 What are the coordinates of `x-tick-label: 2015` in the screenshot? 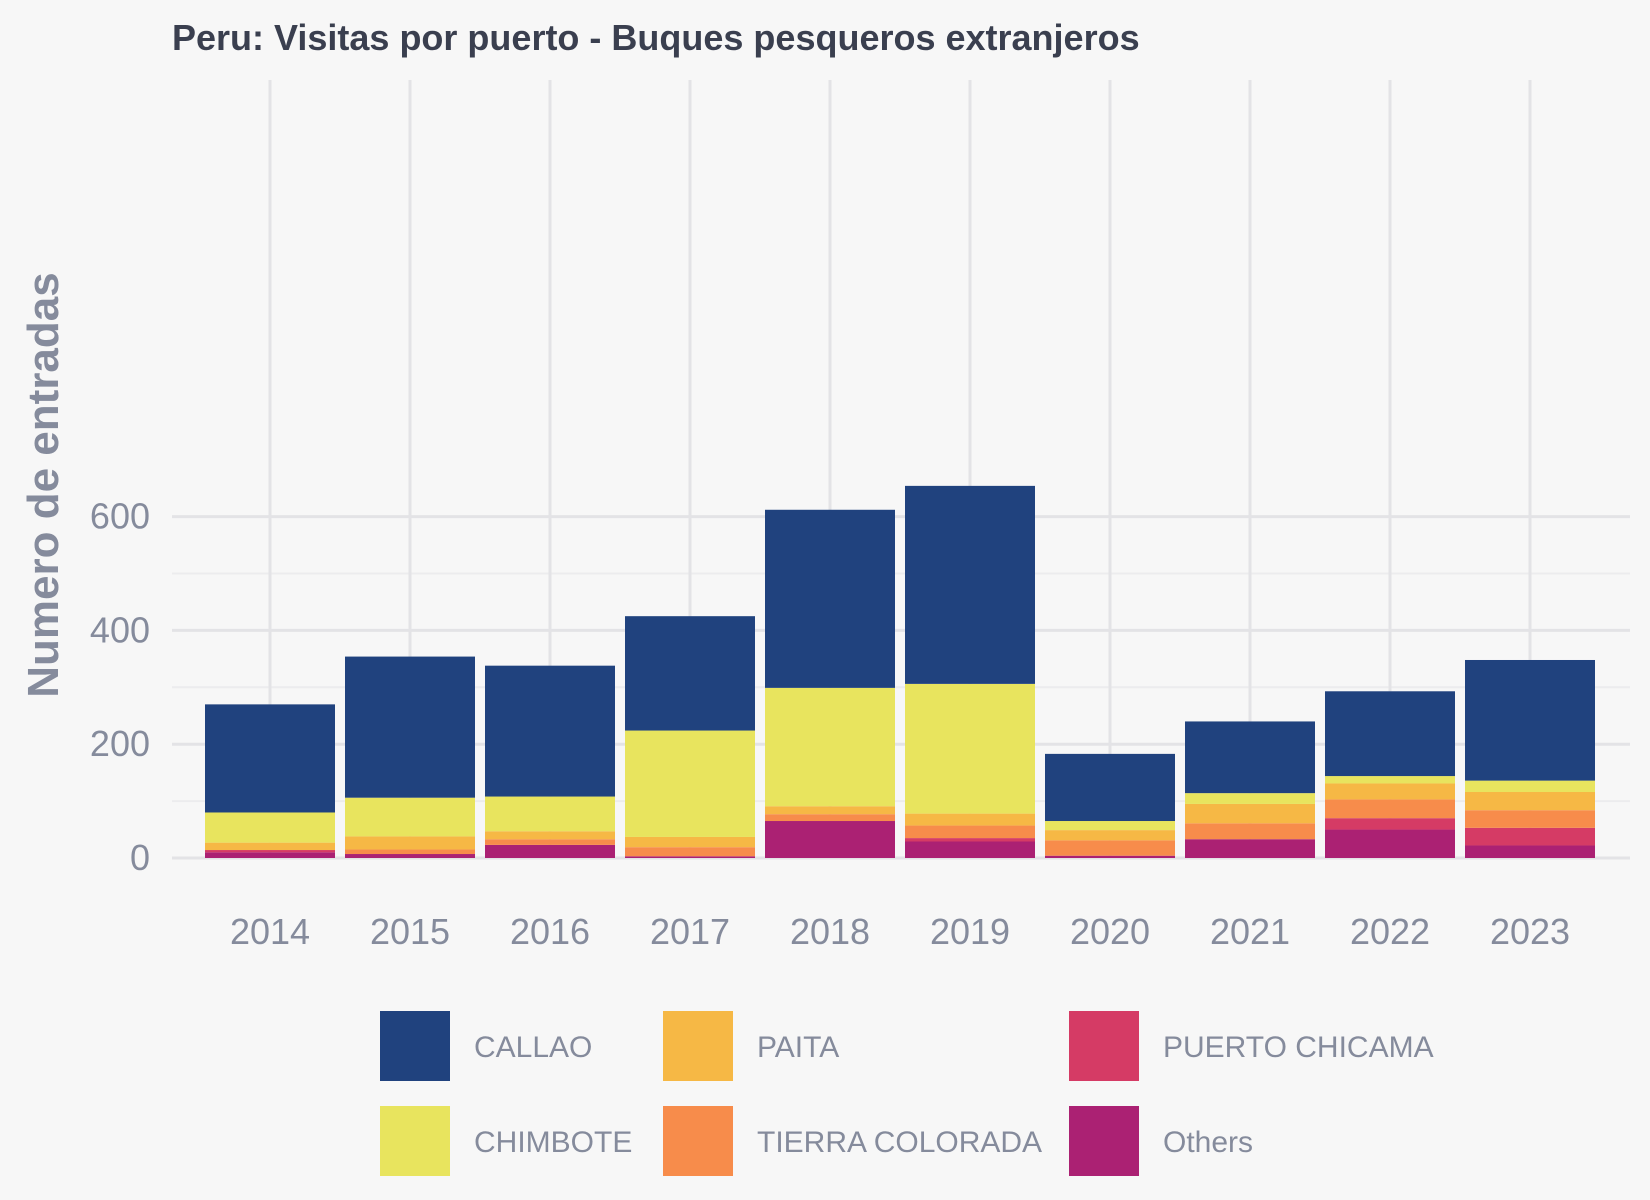 It's located at (410, 931).